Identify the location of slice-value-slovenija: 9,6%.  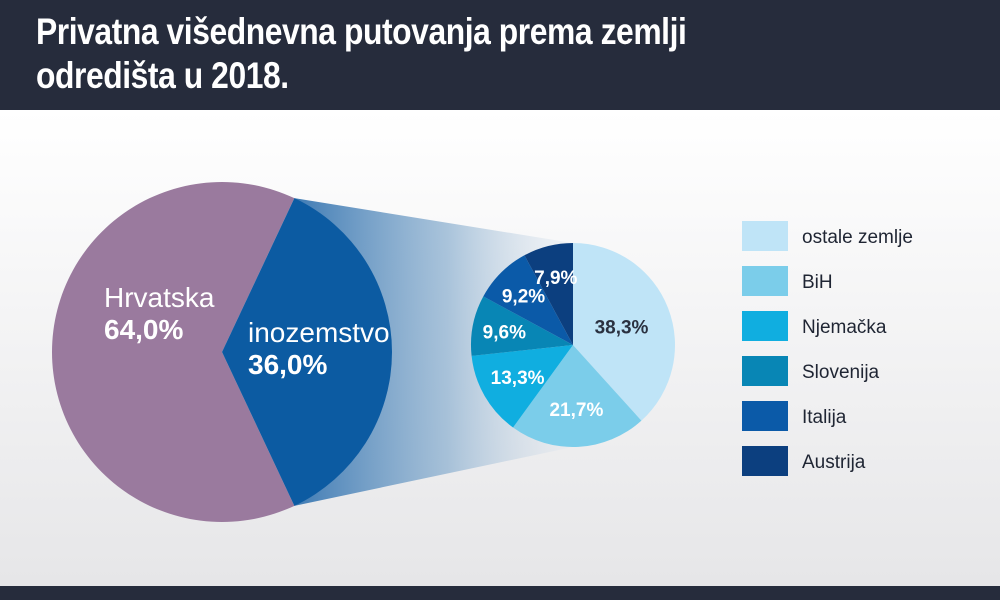
(504, 332).